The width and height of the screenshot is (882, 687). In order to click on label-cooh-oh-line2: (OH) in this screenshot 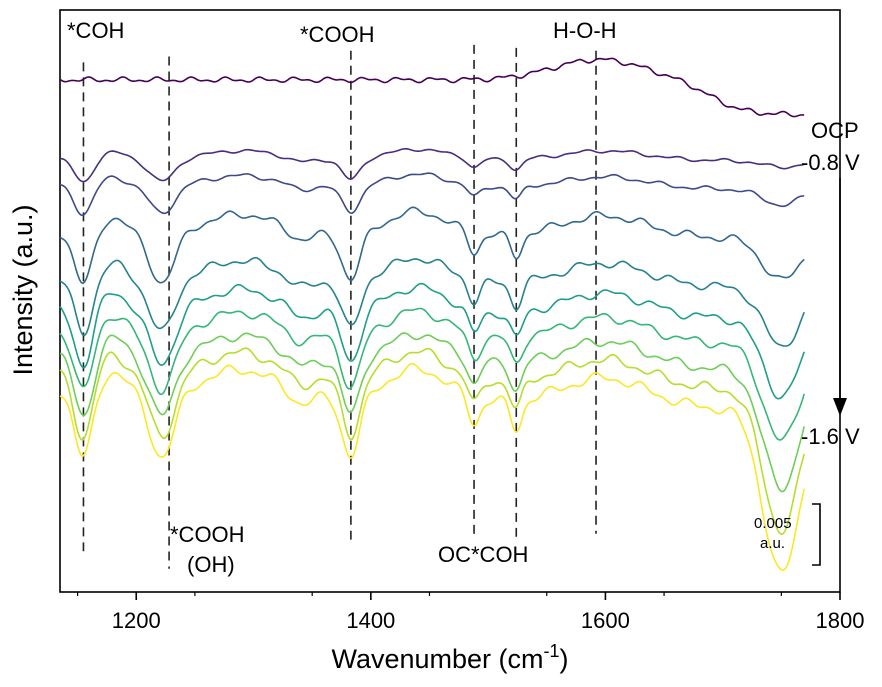, I will do `click(211, 564)`.